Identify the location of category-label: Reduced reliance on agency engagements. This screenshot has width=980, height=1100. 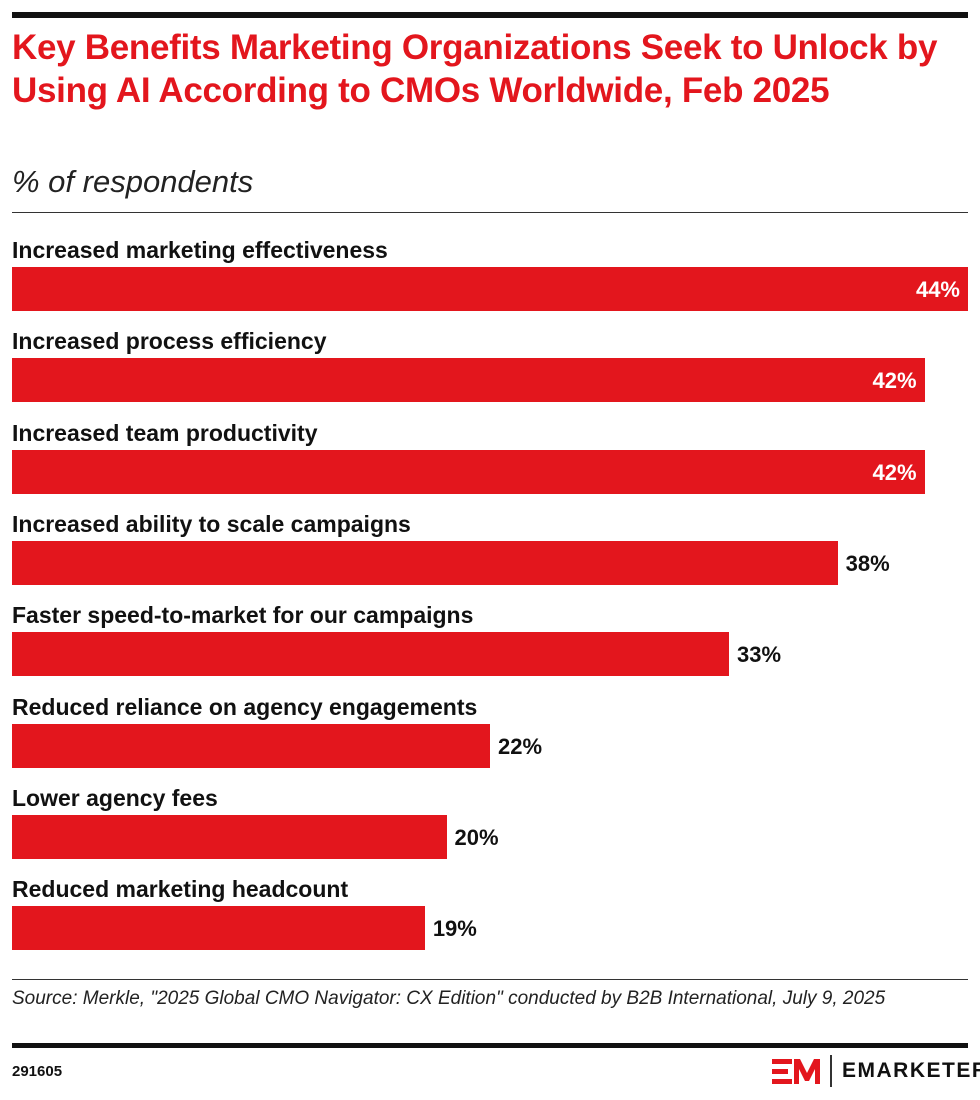
(245, 706).